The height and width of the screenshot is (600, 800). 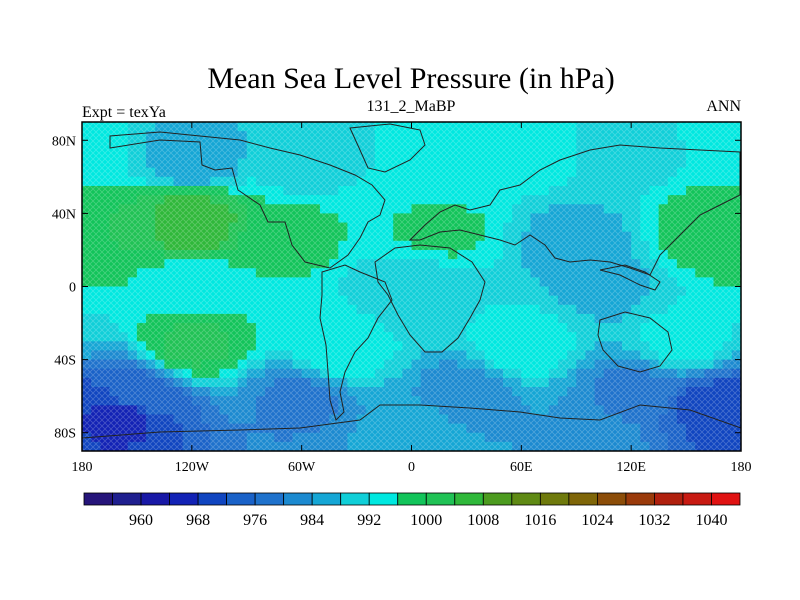 What do you see at coordinates (255, 520) in the screenshot?
I see `colorbar-label: 976` at bounding box center [255, 520].